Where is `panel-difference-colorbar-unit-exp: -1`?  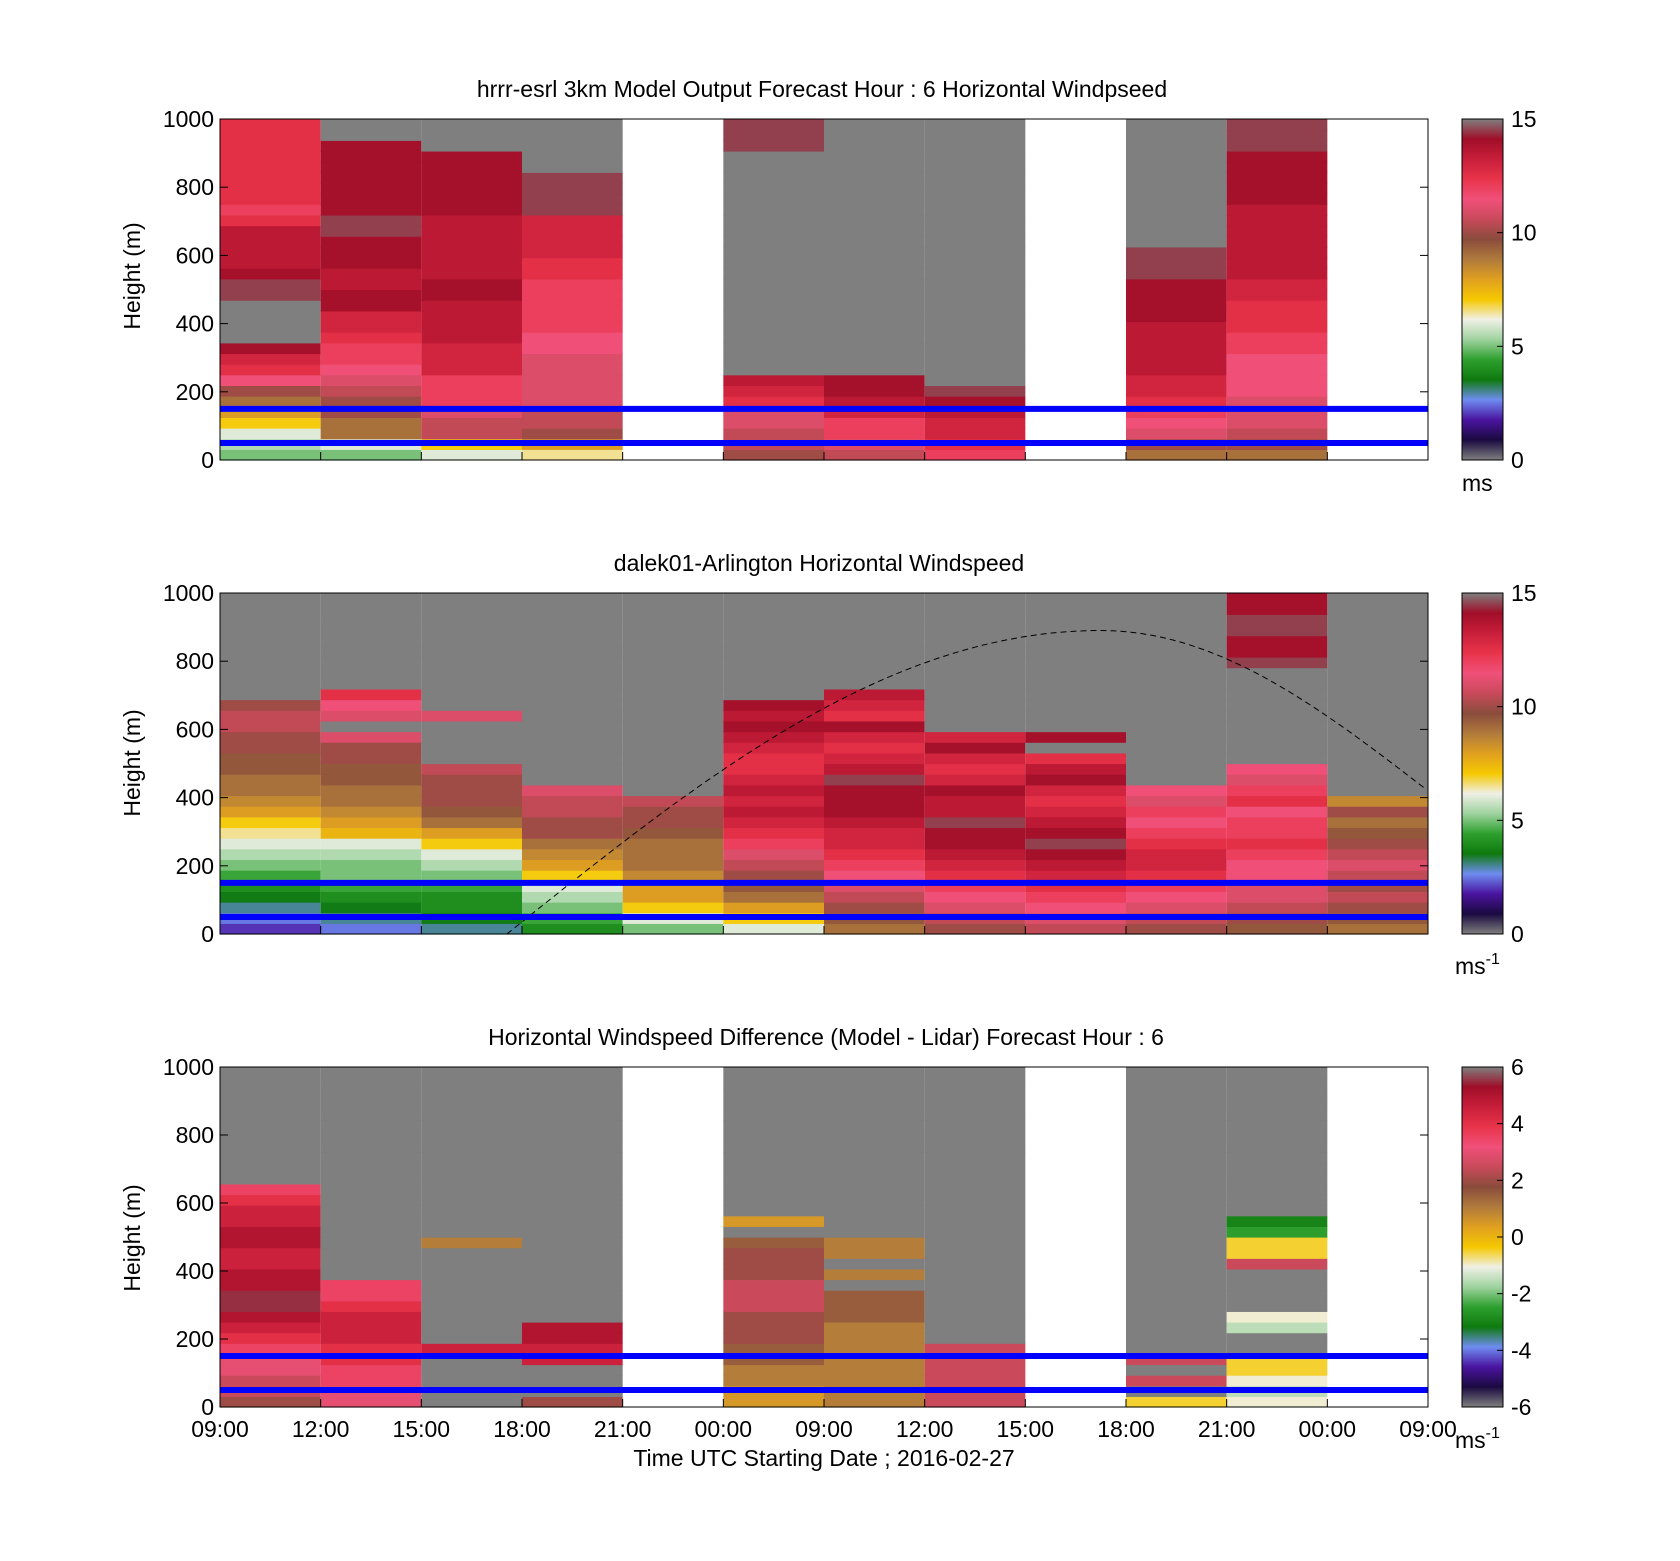
panel-difference-colorbar-unit-exp: -1 is located at coordinates (1493, 1433).